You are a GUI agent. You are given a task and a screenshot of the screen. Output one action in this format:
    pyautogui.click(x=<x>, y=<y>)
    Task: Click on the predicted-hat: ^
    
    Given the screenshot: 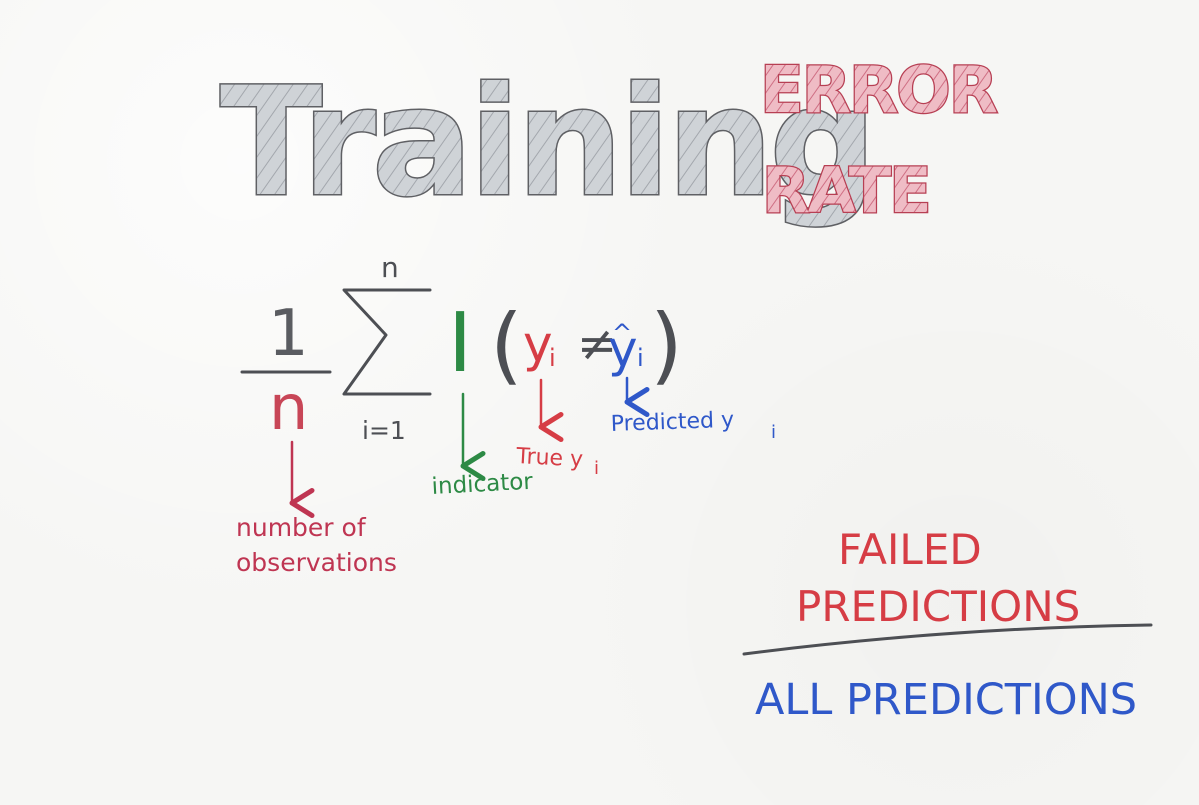 What is the action you would take?
    pyautogui.click(x=622, y=333)
    